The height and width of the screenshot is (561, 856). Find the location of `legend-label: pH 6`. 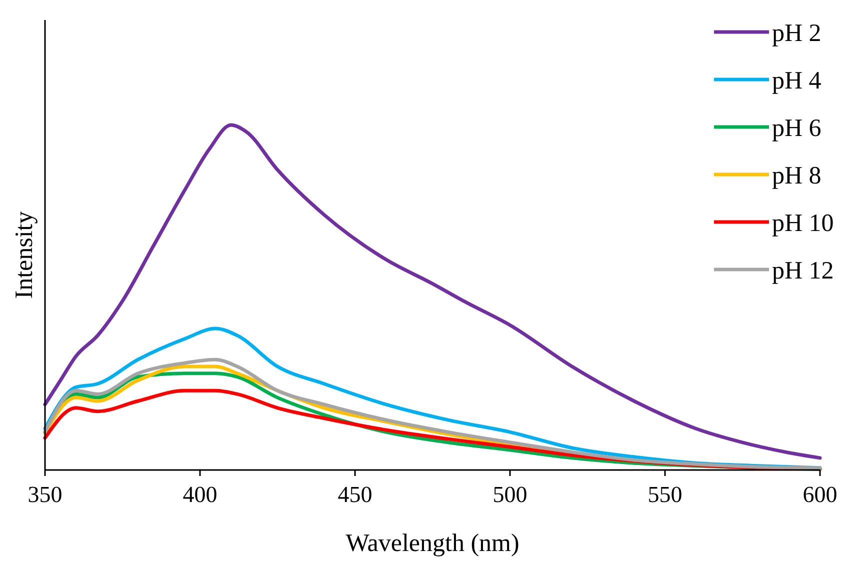

legend-label: pH 6 is located at coordinates (797, 128).